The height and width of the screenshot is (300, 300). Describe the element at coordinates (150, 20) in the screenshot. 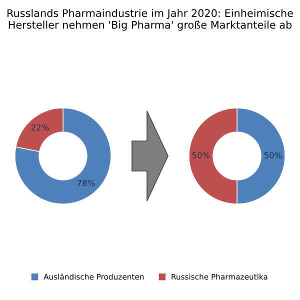

I see `chart-title: Russlands Pharmaindustrie im Jahr 2020: Einheimische Hersteller nehmen 'Big Pharma' große Marktanteile ab` at that location.